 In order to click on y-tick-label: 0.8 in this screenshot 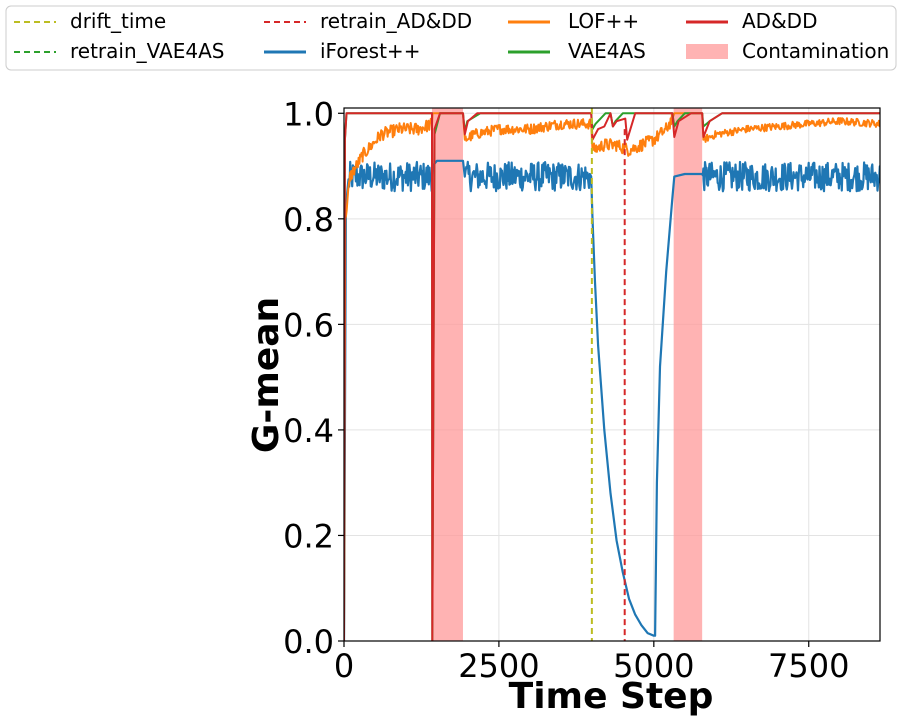, I will do `click(308, 220)`.